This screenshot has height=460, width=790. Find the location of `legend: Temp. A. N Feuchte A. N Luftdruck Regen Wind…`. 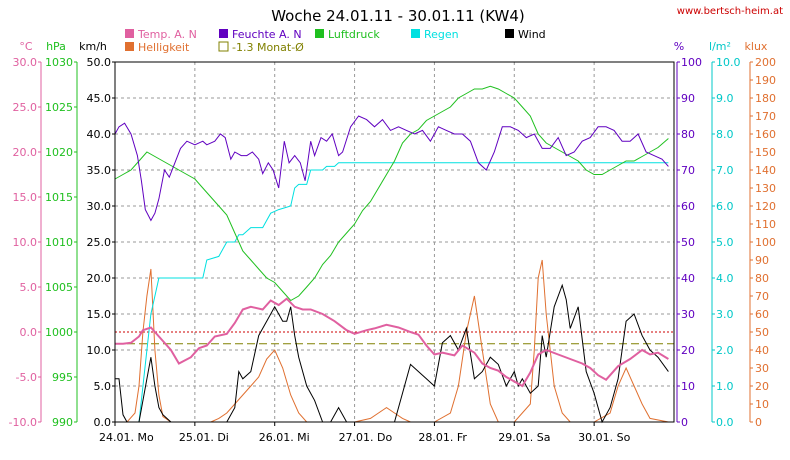

legend: Temp. A. N Feuchte A. N Luftdruck Regen Wind… is located at coordinates (335, 41).